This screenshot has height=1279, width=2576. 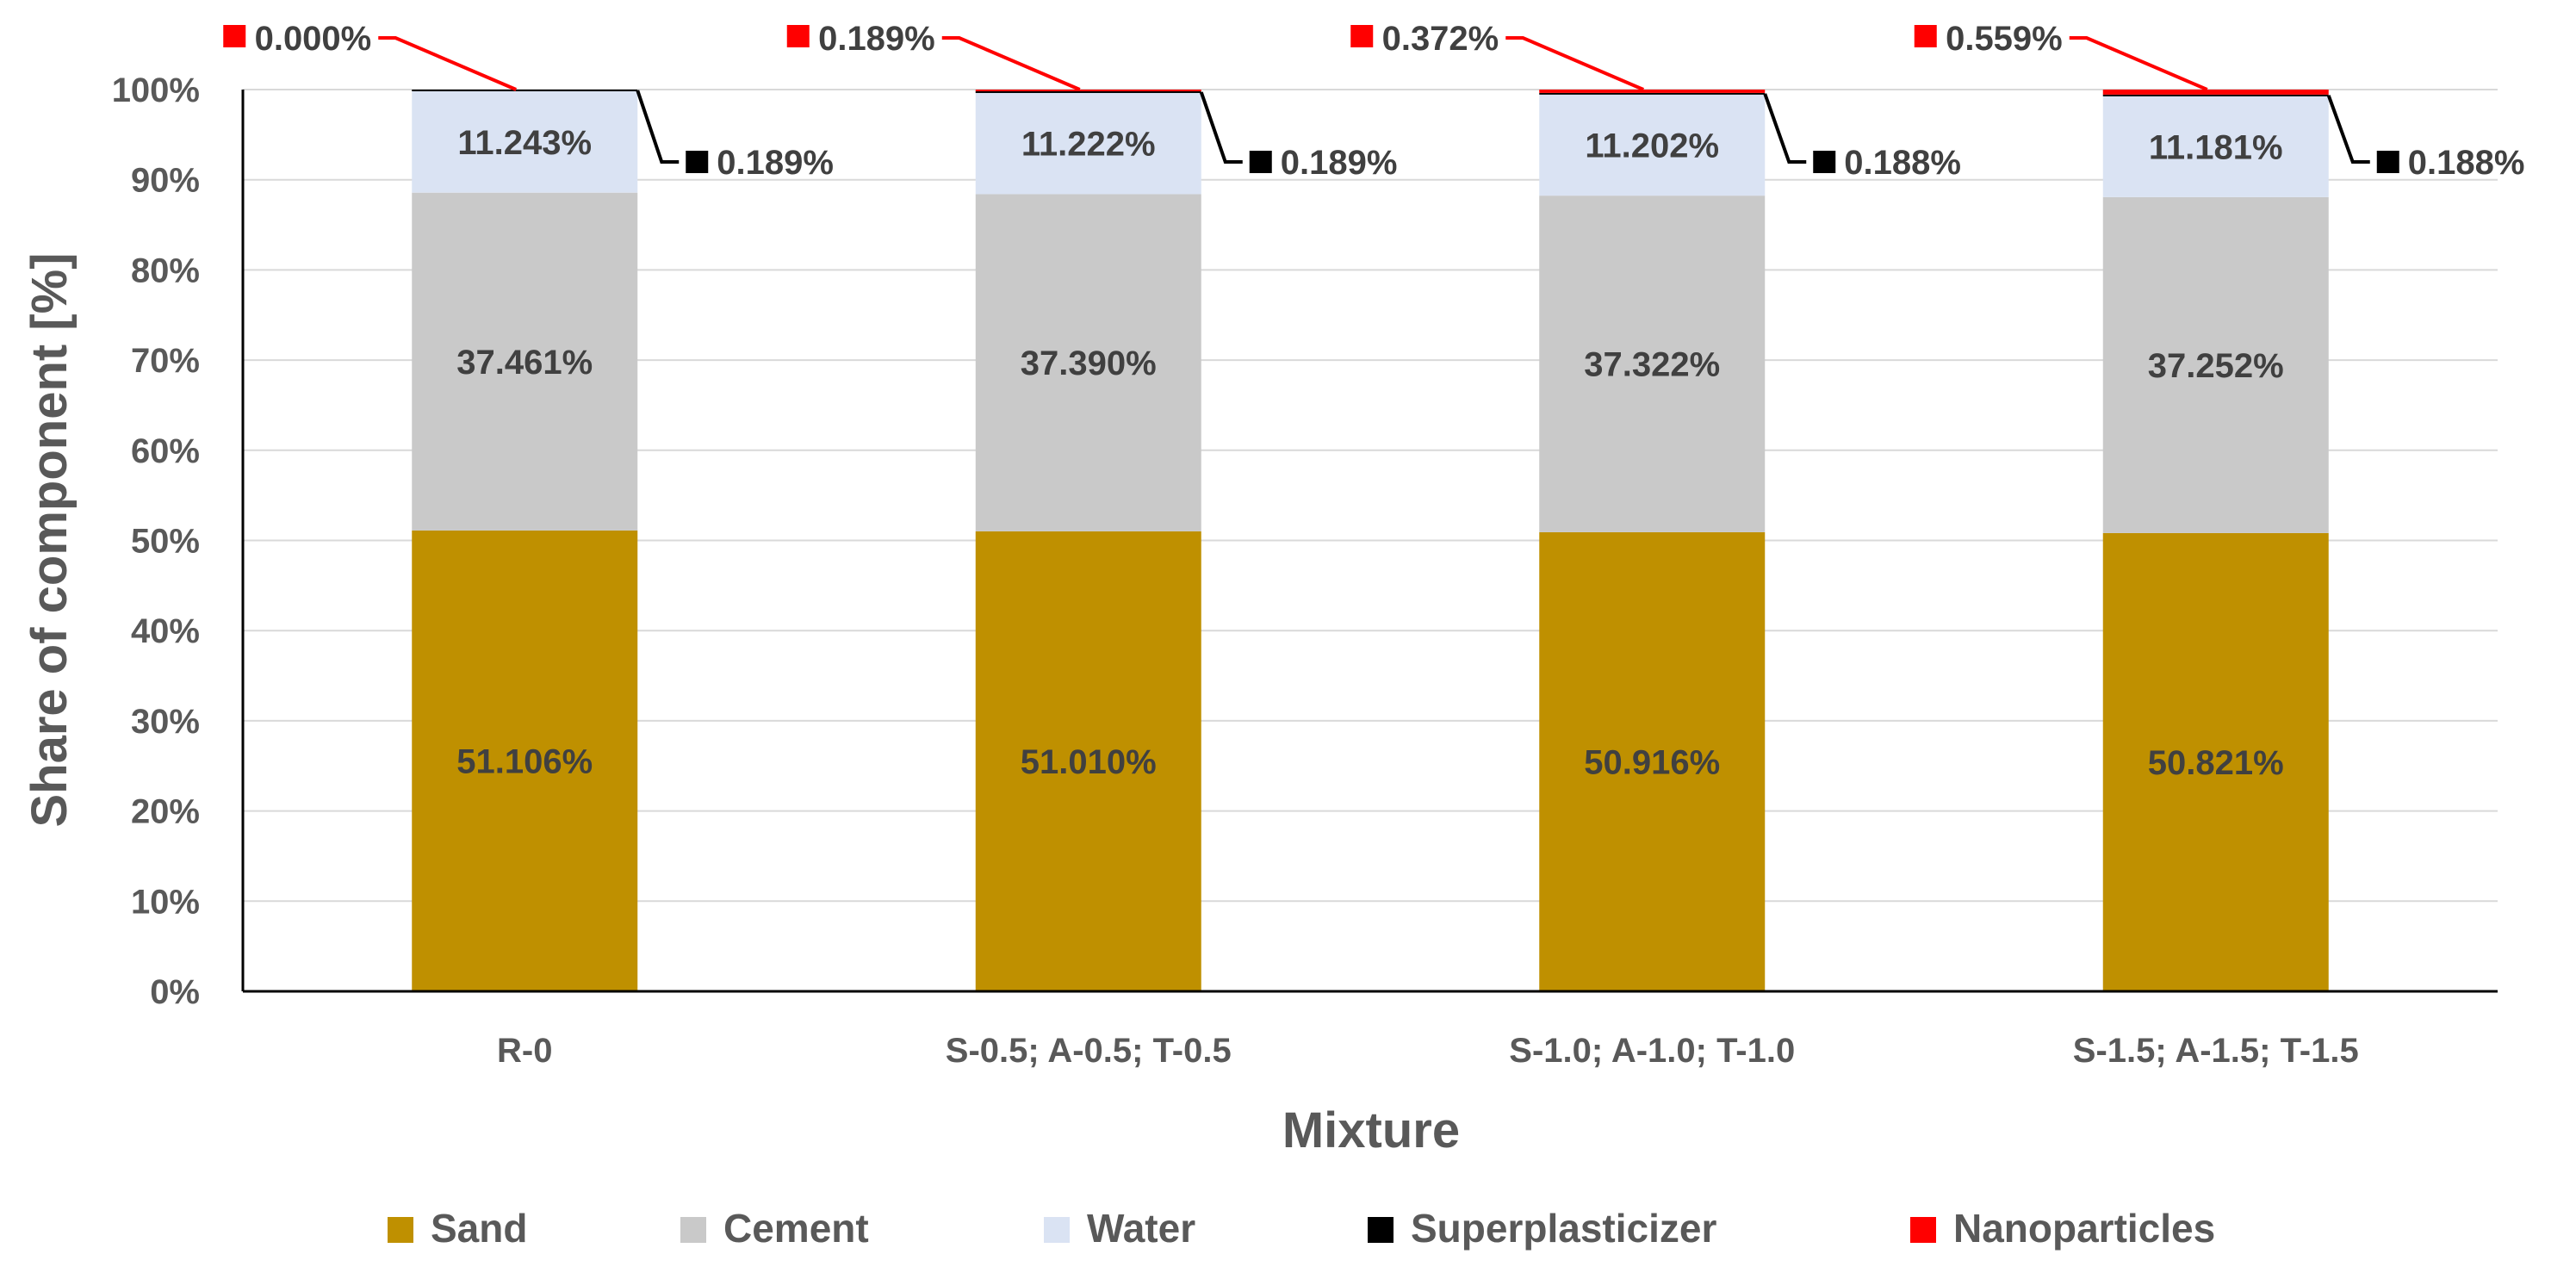 What do you see at coordinates (1057, 1230) in the screenshot?
I see `legend-swatch-water` at bounding box center [1057, 1230].